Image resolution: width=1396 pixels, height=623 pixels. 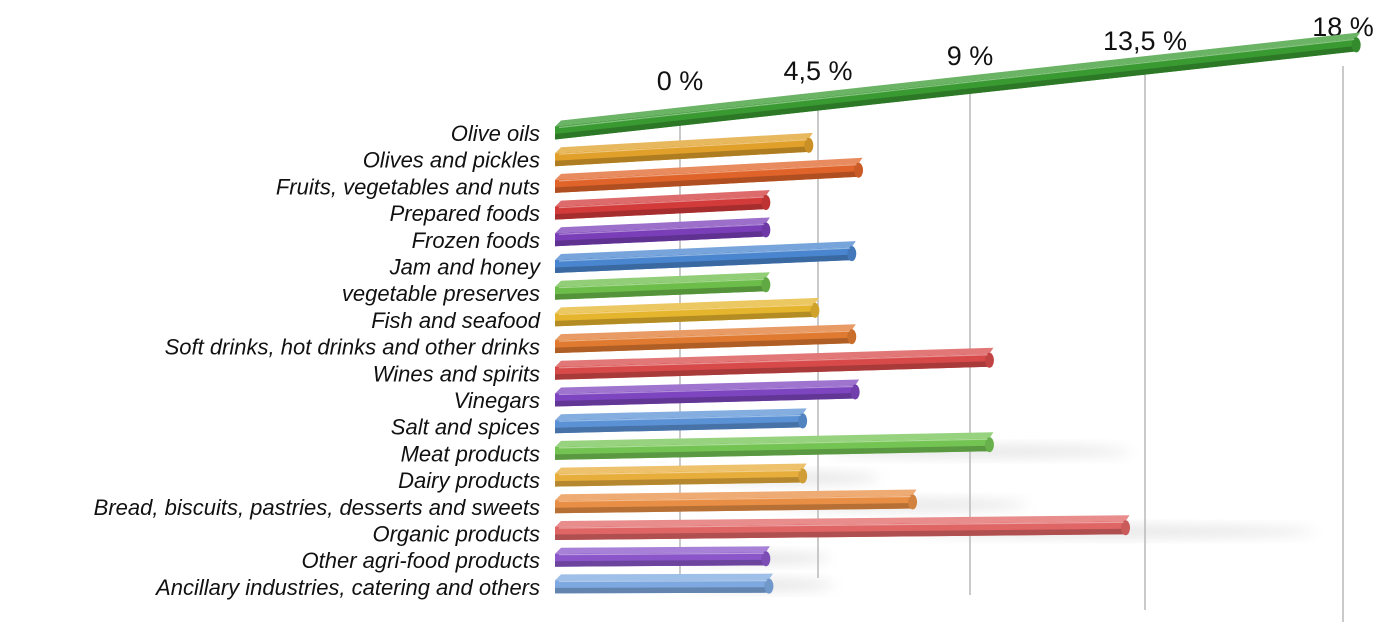 What do you see at coordinates (817, 71) in the screenshot?
I see `tick-label: 4,5 %` at bounding box center [817, 71].